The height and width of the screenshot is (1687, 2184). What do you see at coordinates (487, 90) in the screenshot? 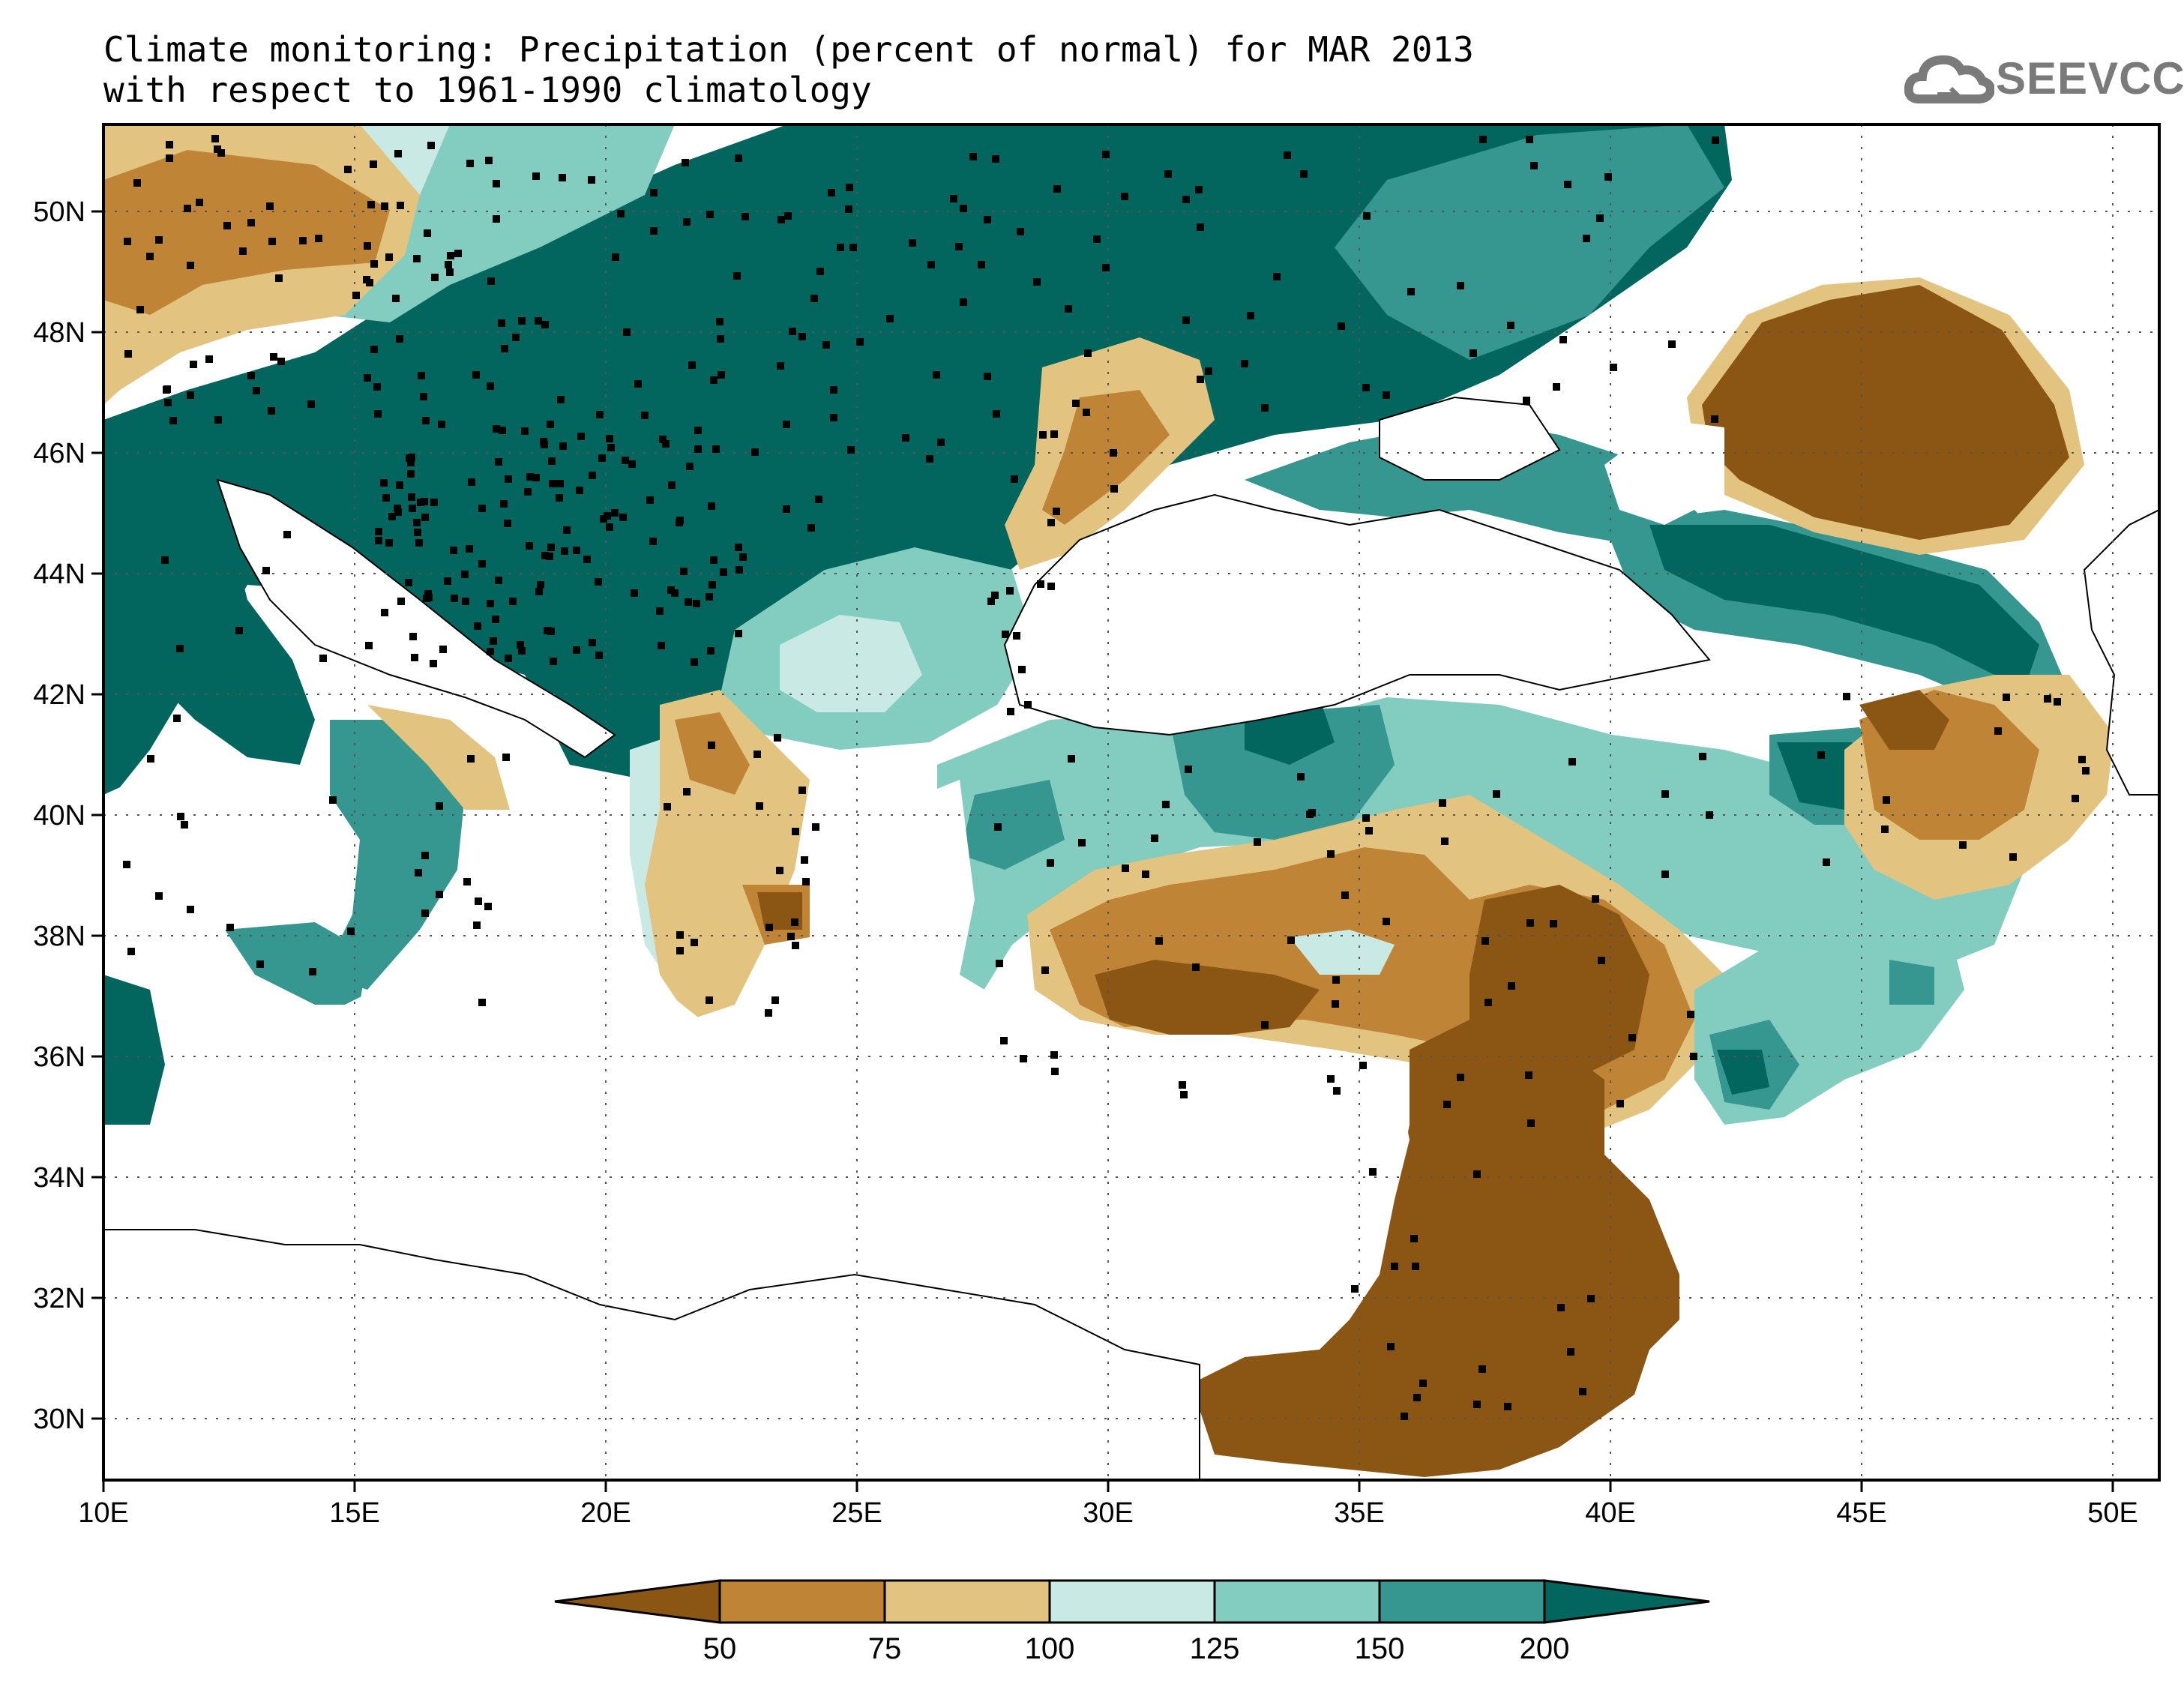
I see `map-title-line2: with respect to 1961-1990 climatology` at bounding box center [487, 90].